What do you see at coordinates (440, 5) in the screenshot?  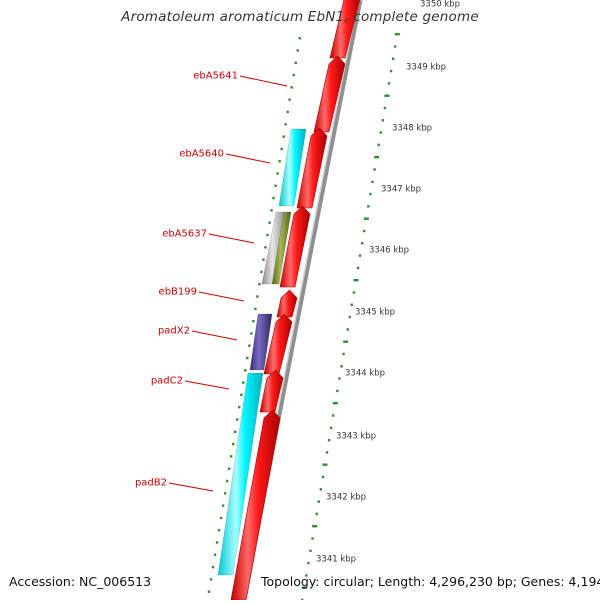 I see `scale-label: 3350 kbp` at bounding box center [440, 5].